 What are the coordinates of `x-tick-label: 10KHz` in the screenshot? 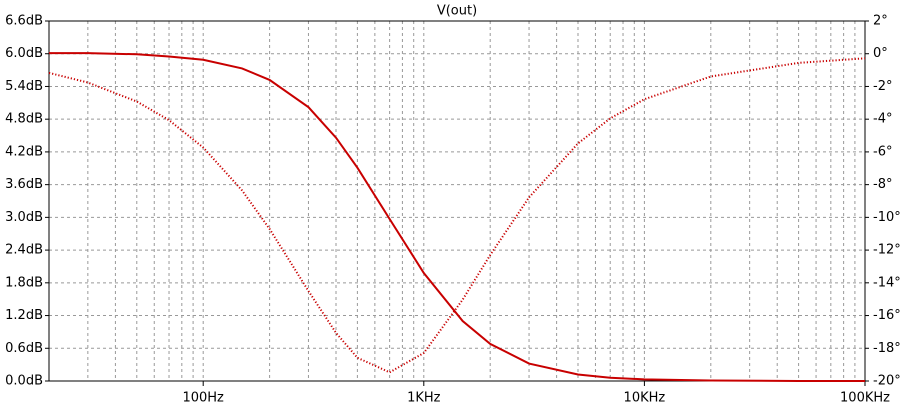 It's located at (645, 398).